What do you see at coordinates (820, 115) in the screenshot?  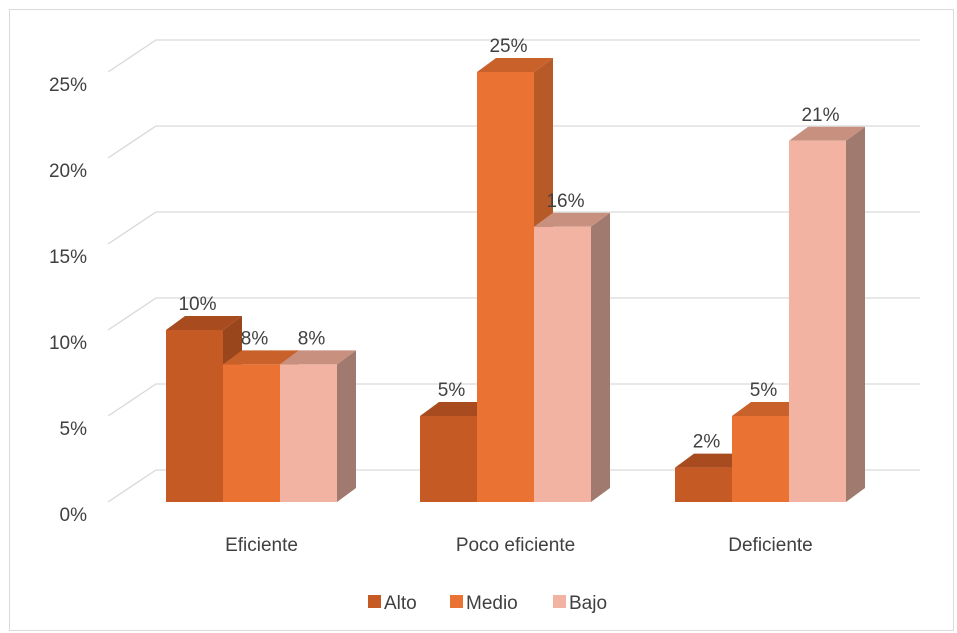 I see `data-label: 21%` at bounding box center [820, 115].